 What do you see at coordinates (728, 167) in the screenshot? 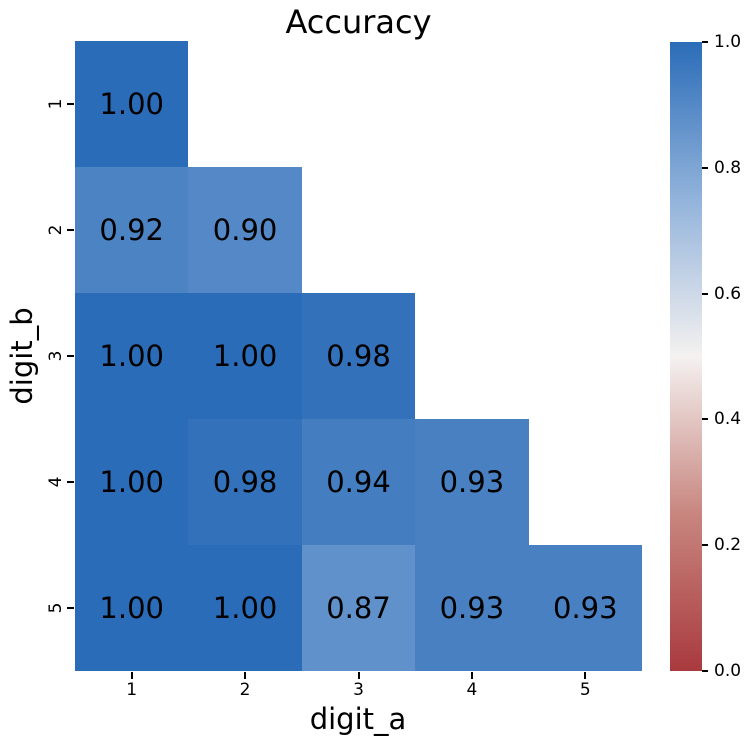
I see `colorbar-tick-label: 0.8` at bounding box center [728, 167].